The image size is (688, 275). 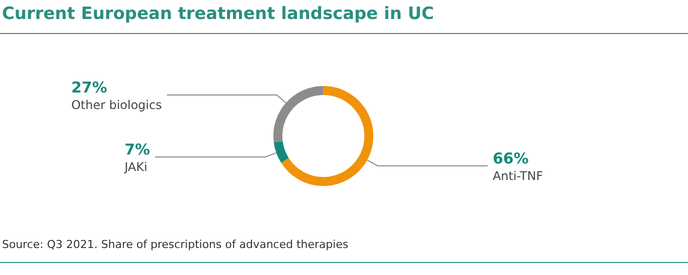 I want to click on source-note: Source: Q3 2021. Share of prescriptions of advanced therapies, so click(x=175, y=244).